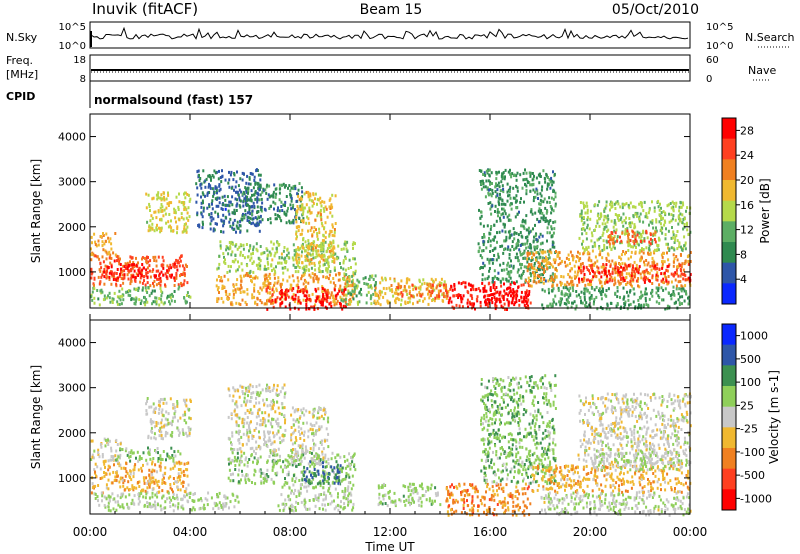 The image size is (800, 554). I want to click on colorbar-segment, so click(729, 170).